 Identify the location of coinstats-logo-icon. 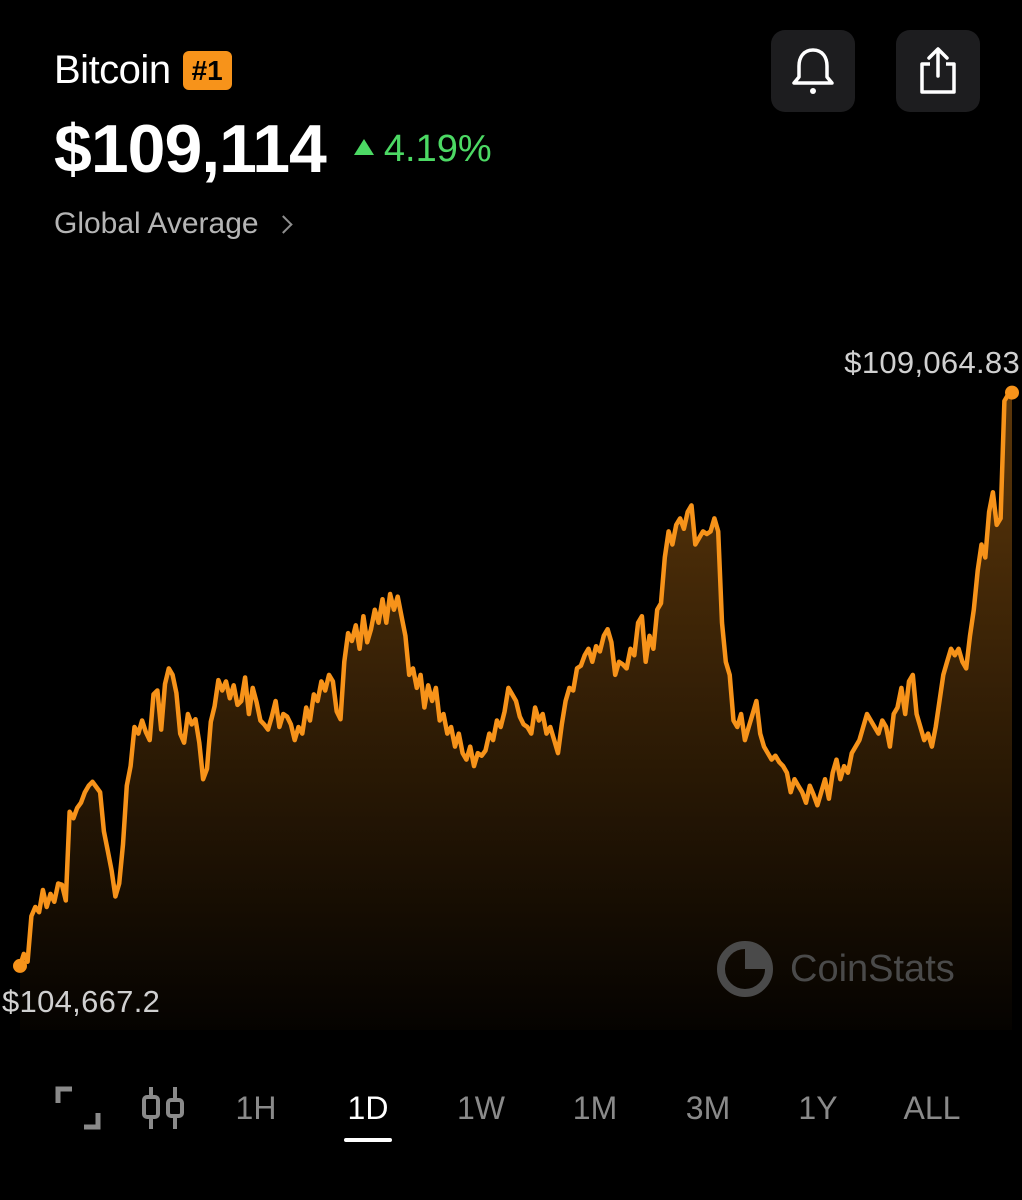
(745, 969).